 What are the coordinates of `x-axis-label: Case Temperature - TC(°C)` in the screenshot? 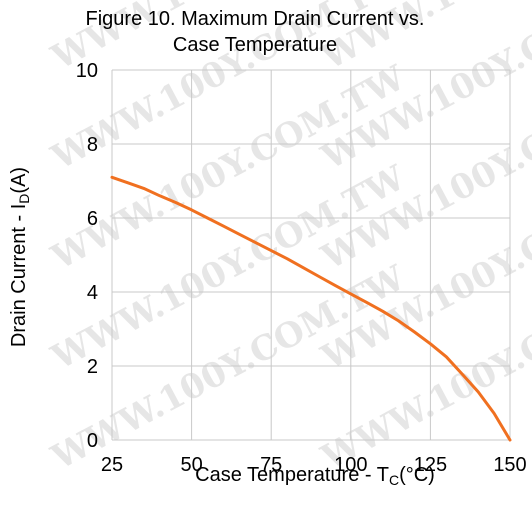 It's located at (315, 476).